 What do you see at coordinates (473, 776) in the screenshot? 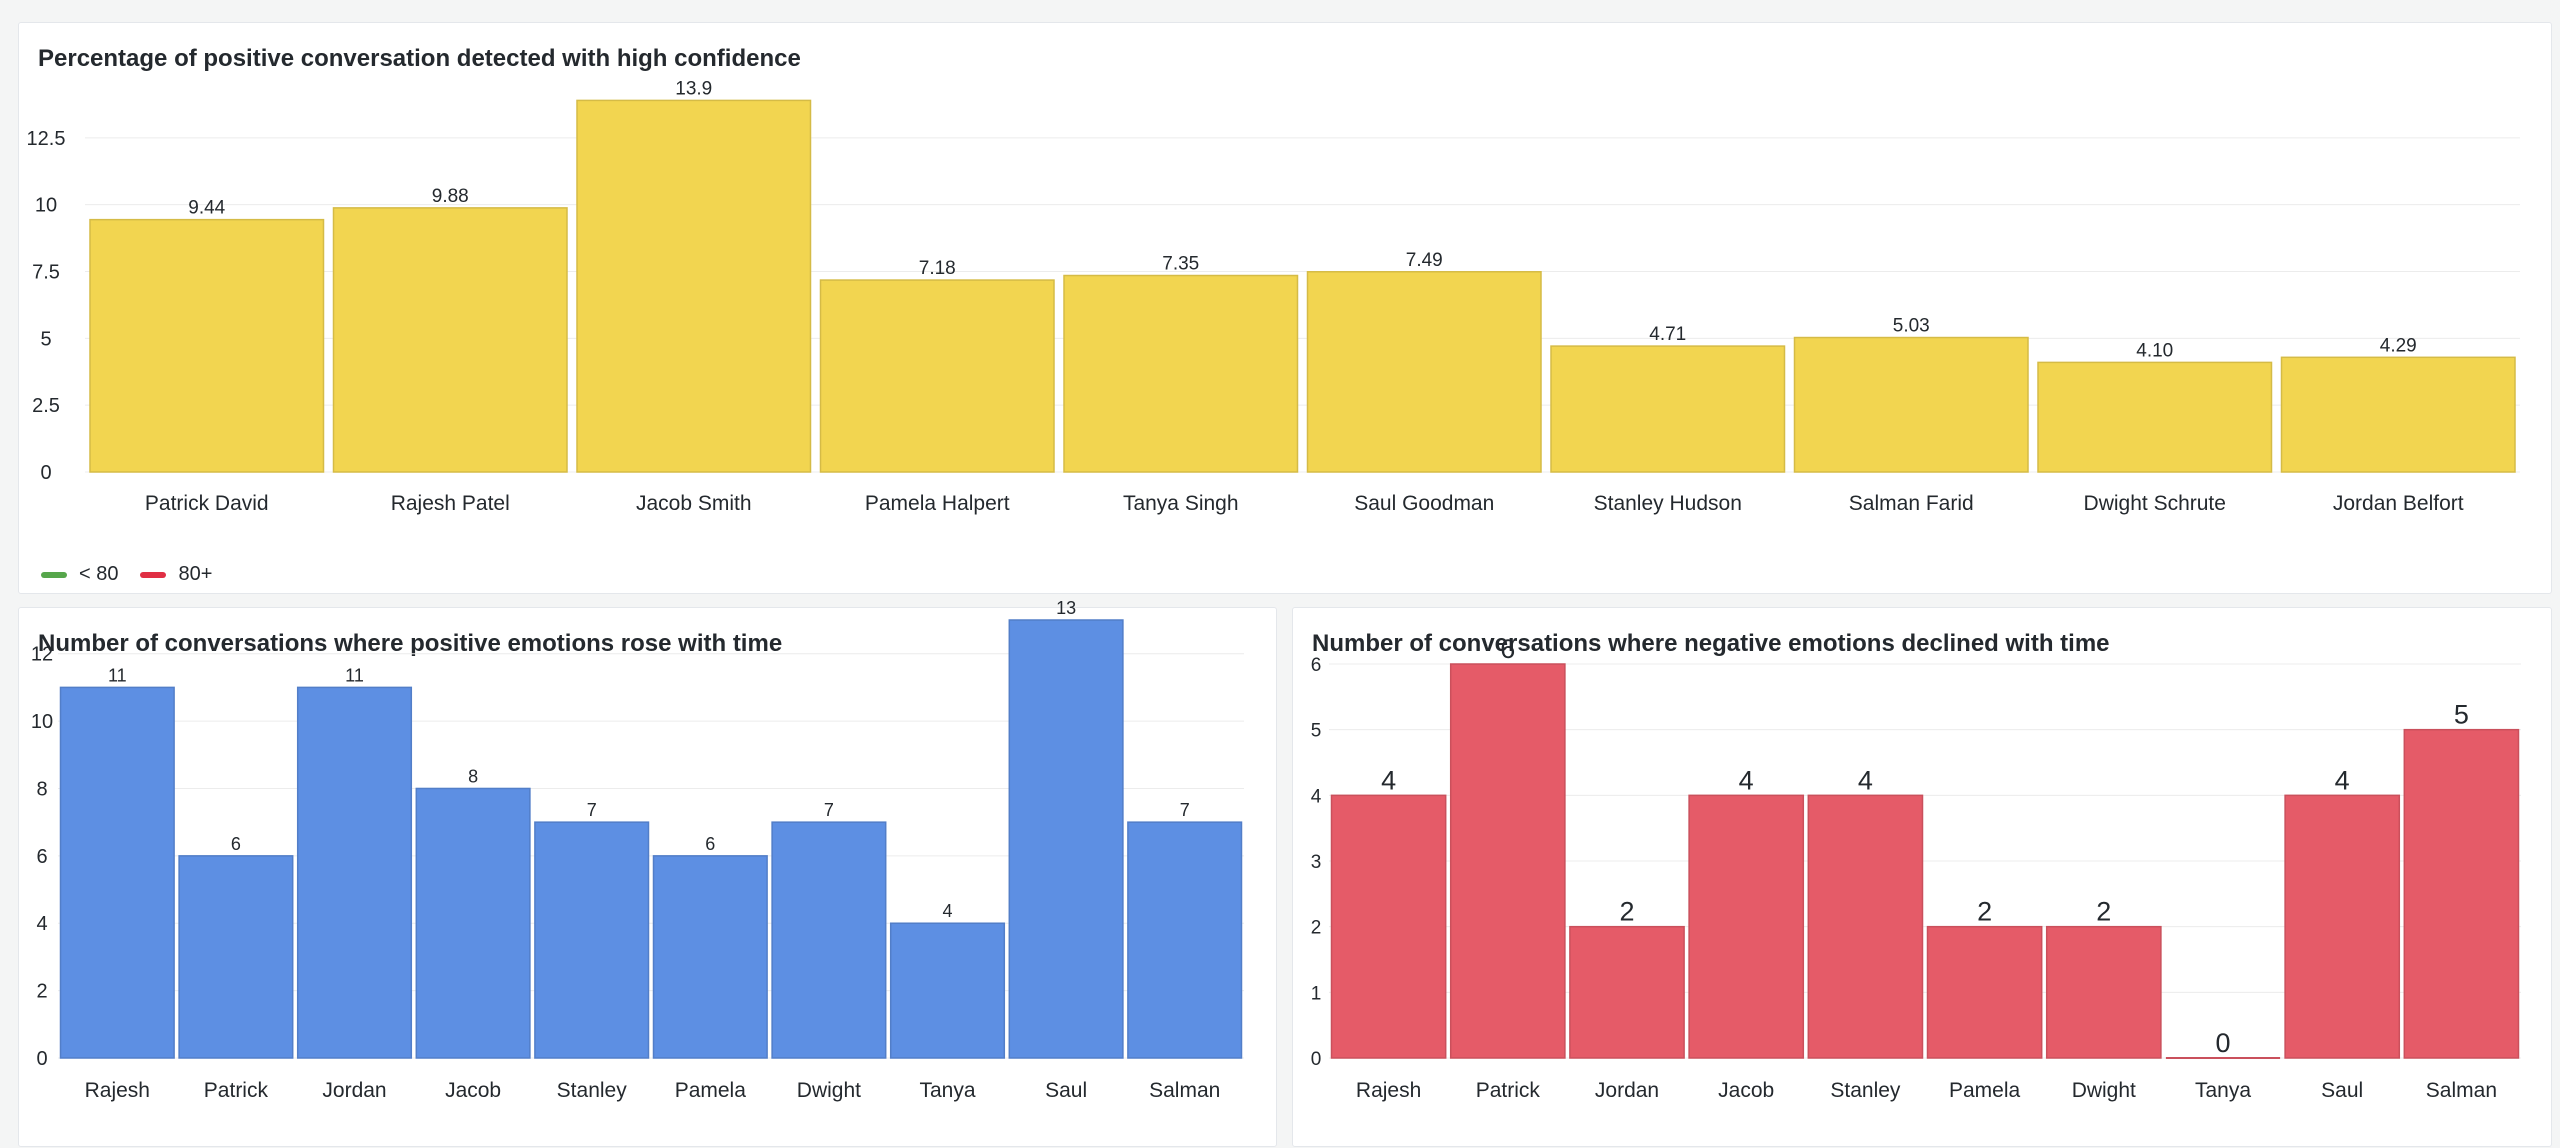
I see `bar-value-label: 8` at bounding box center [473, 776].